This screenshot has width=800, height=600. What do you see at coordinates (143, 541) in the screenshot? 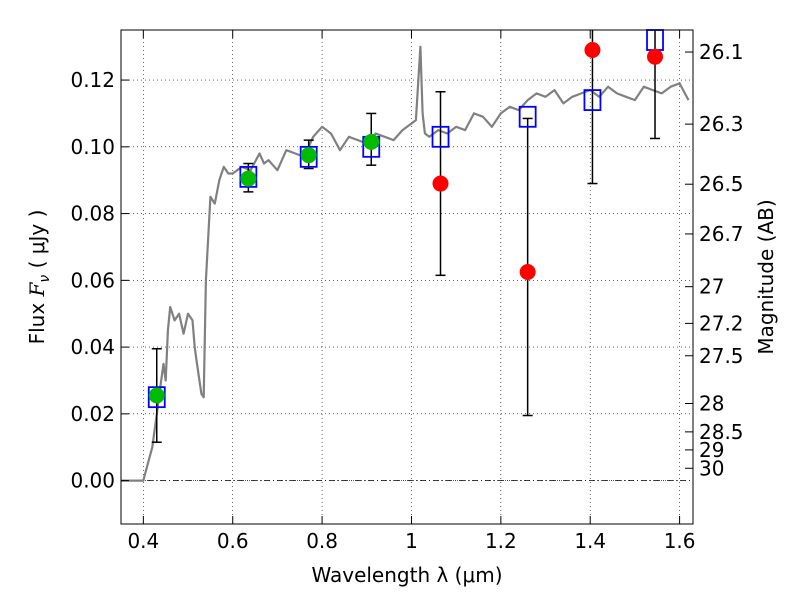
I see `x-tick-label: 0.4` at bounding box center [143, 541].